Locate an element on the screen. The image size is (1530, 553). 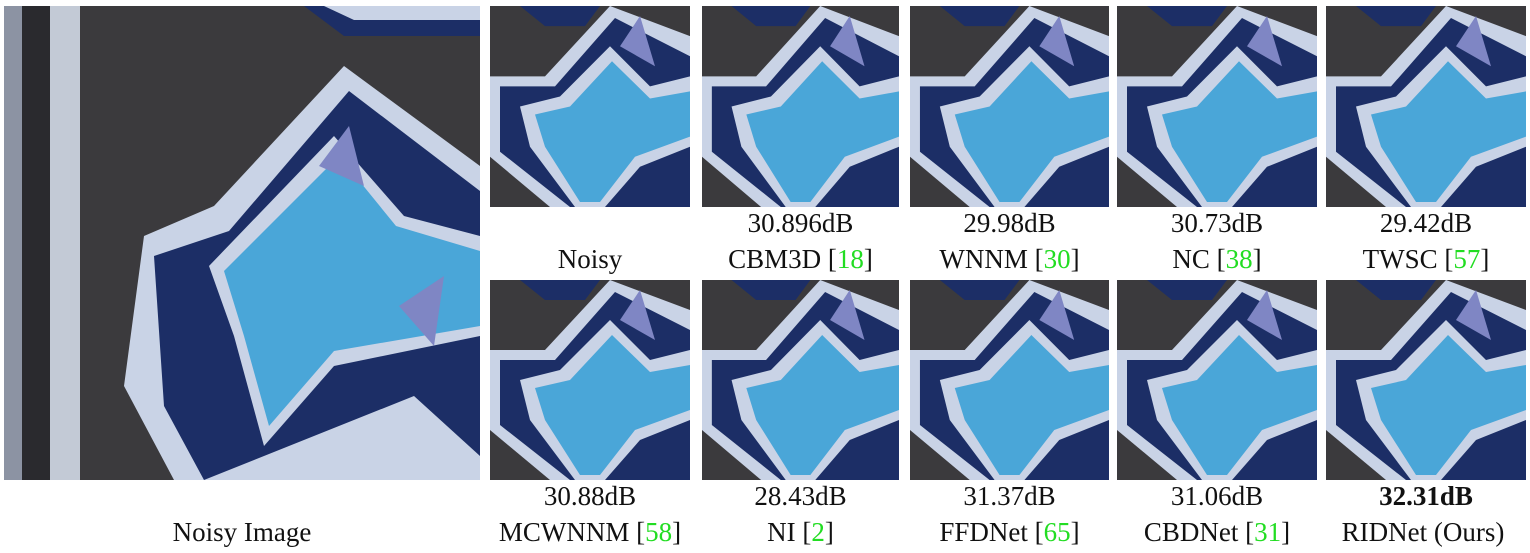
score-nc: 30.73dB is located at coordinates (1217, 223).